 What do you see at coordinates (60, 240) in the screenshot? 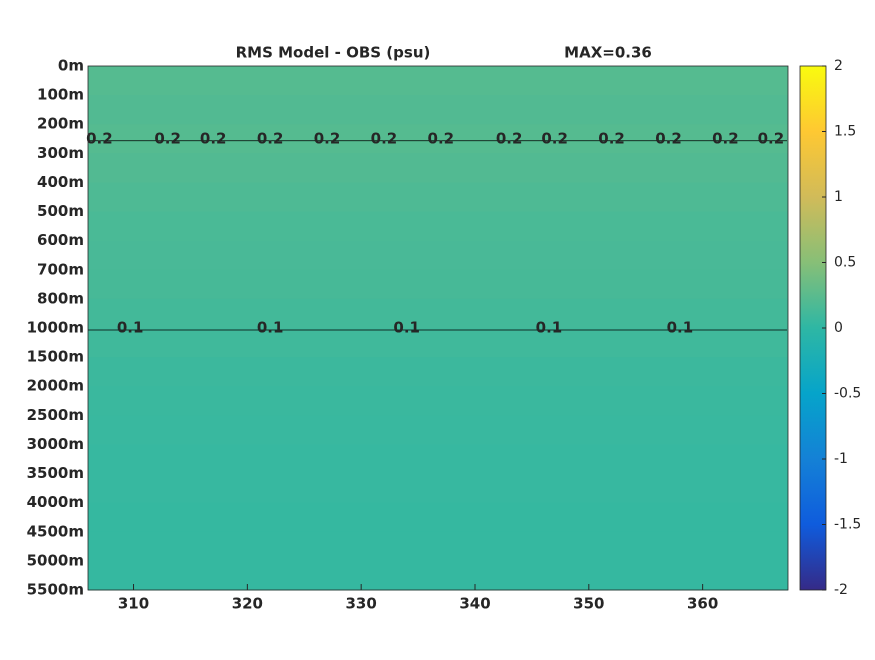
I see `y-tick-label: 600m` at bounding box center [60, 240].